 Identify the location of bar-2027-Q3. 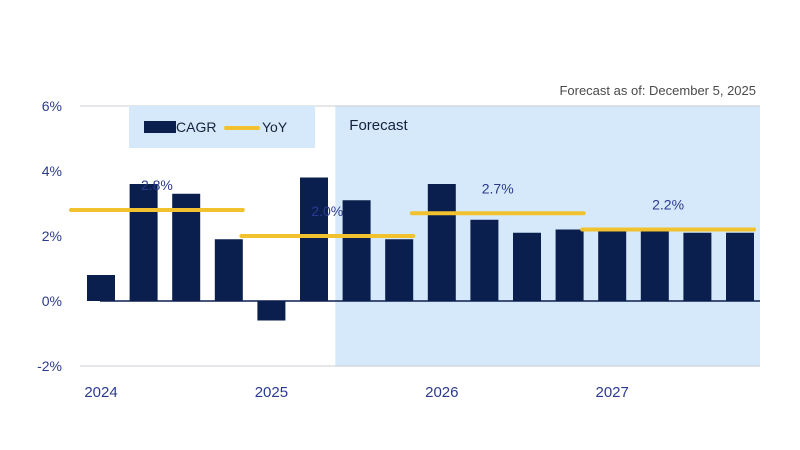
(697, 266).